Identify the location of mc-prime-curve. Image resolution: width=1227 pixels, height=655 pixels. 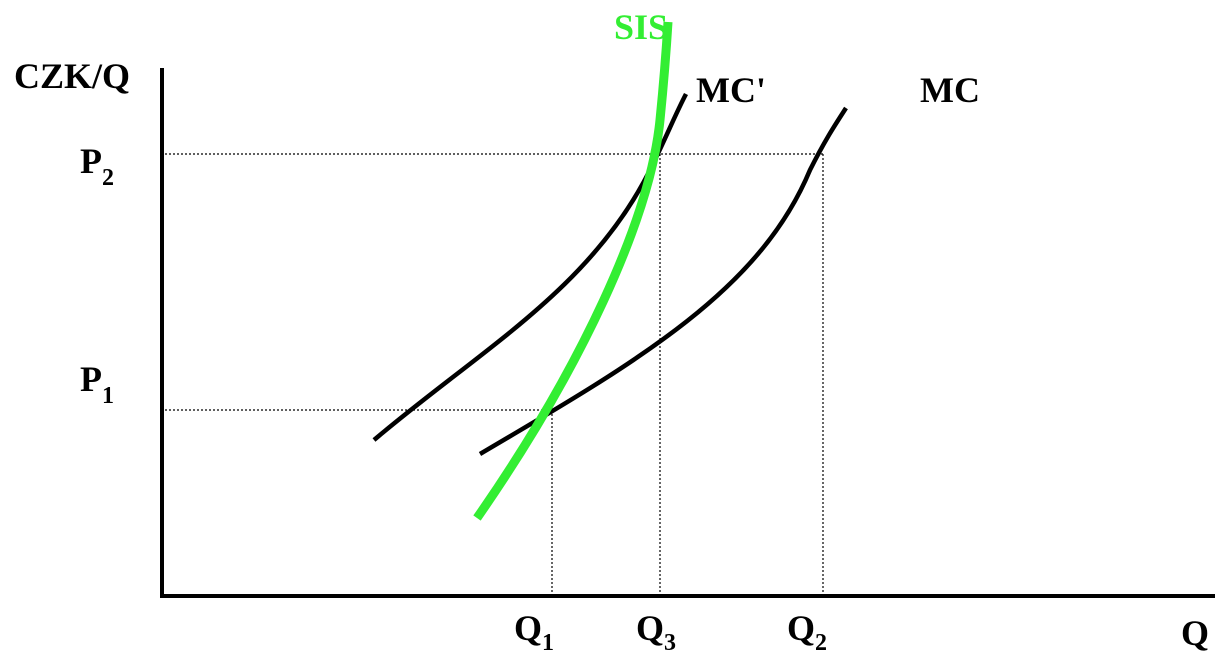
(530, 267).